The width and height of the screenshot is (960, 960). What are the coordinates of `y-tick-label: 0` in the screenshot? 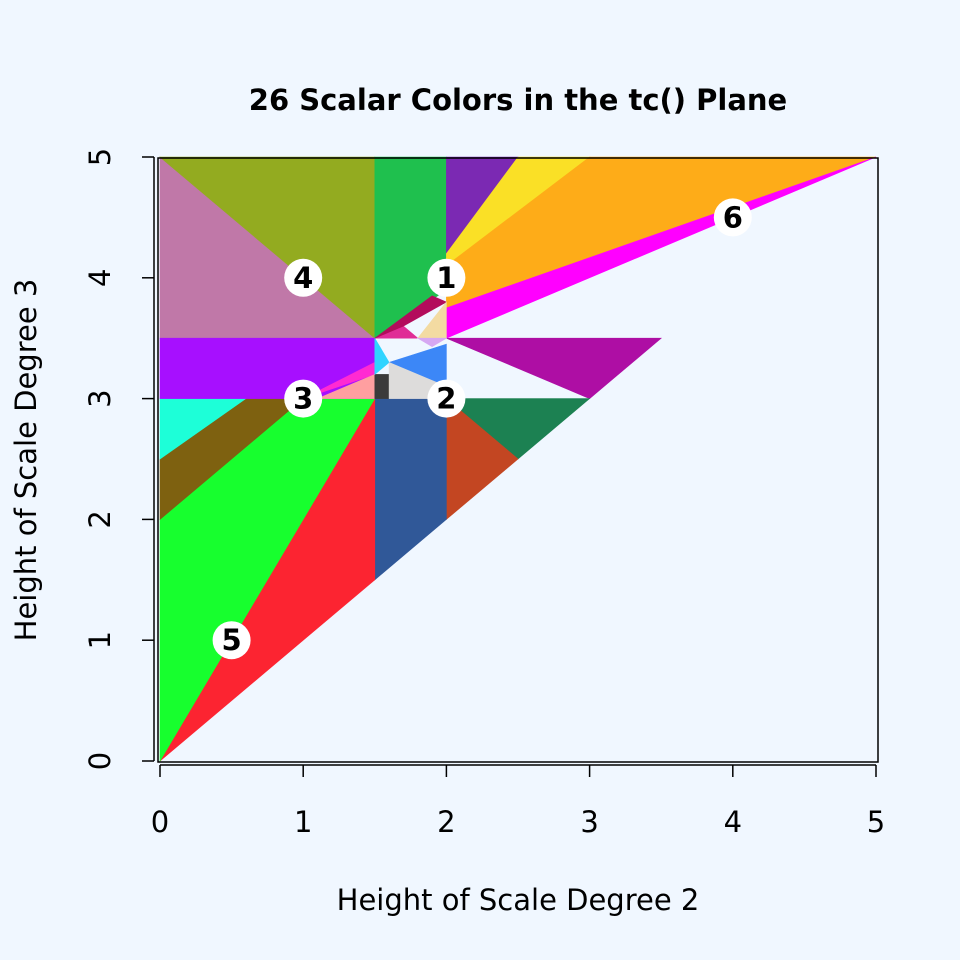 It's located at (100, 761).